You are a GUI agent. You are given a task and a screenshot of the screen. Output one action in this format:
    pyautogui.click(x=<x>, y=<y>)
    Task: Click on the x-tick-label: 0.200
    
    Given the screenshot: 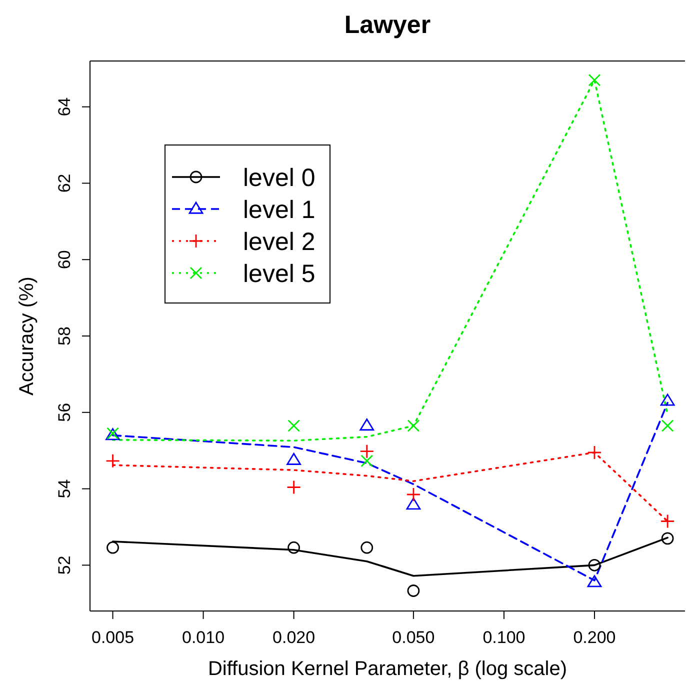 What is the action you would take?
    pyautogui.click(x=594, y=637)
    